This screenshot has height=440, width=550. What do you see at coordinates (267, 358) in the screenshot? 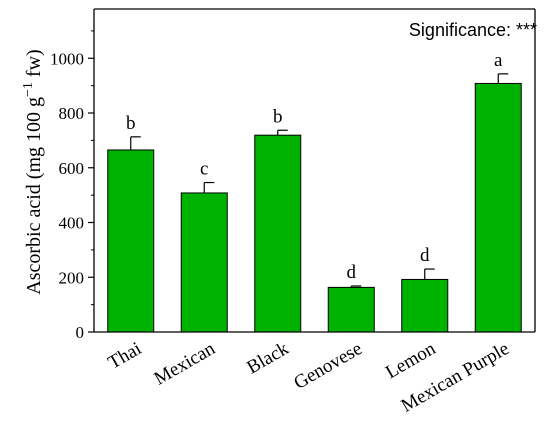
I see `x-tick-label: Black` at bounding box center [267, 358].